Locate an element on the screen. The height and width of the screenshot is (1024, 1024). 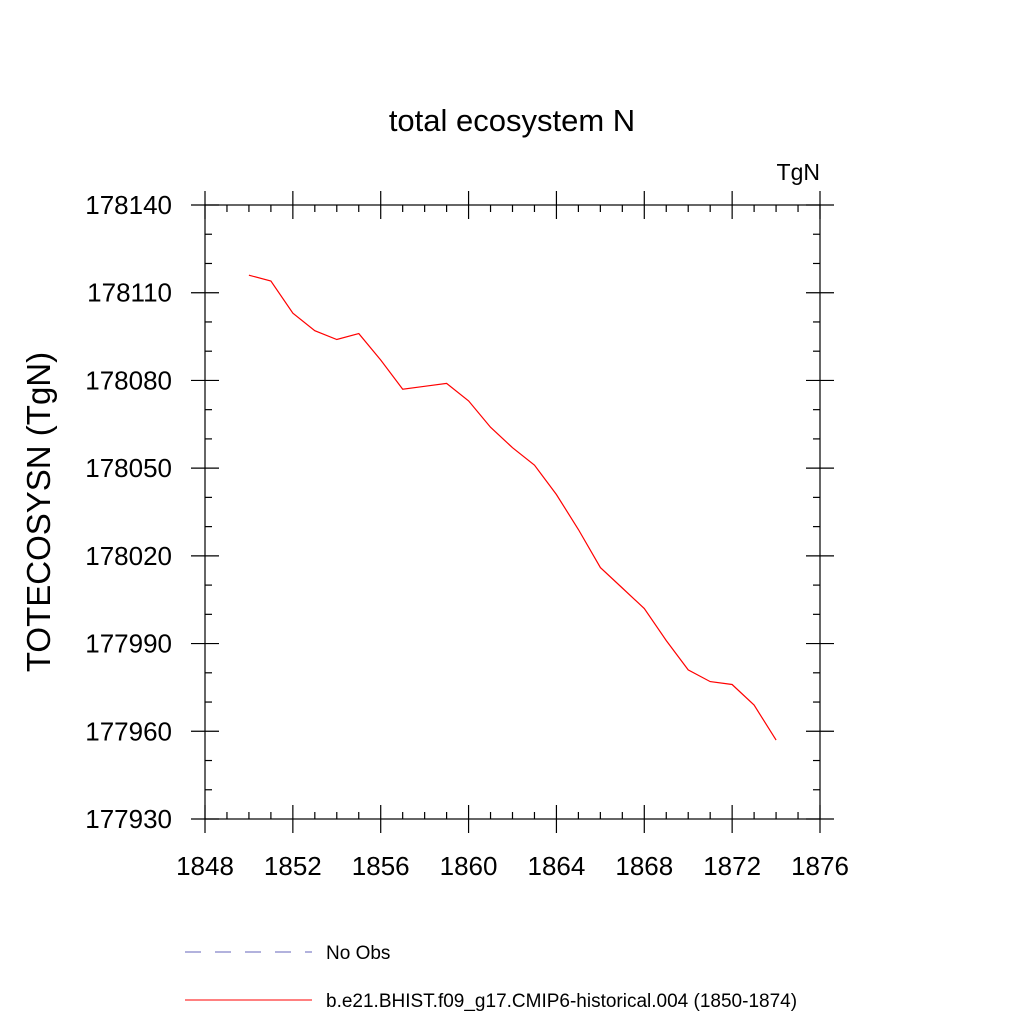
x-tick-label: 1860 is located at coordinates (469, 866).